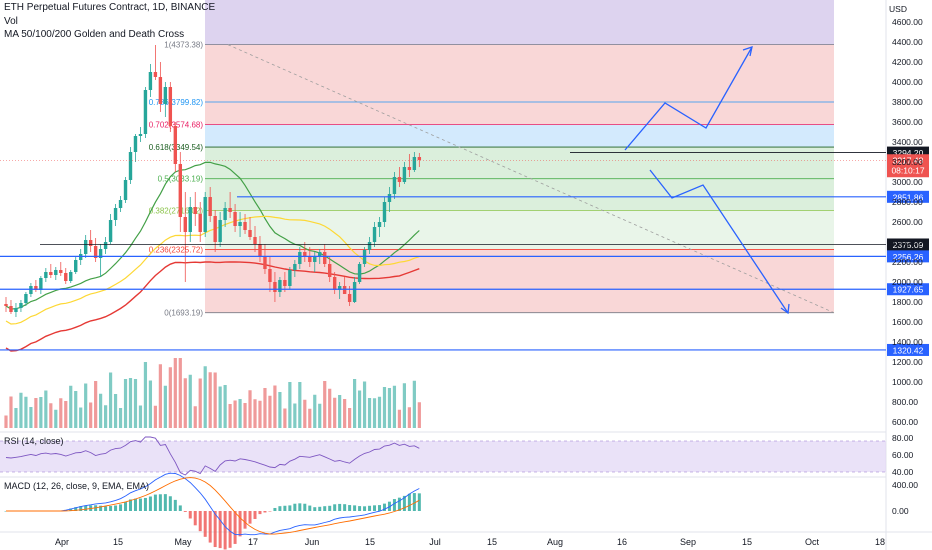 The image size is (932, 550). Describe the element at coordinates (34, 441) in the screenshot. I see `rsi-legend: RSI (14, close)` at that location.